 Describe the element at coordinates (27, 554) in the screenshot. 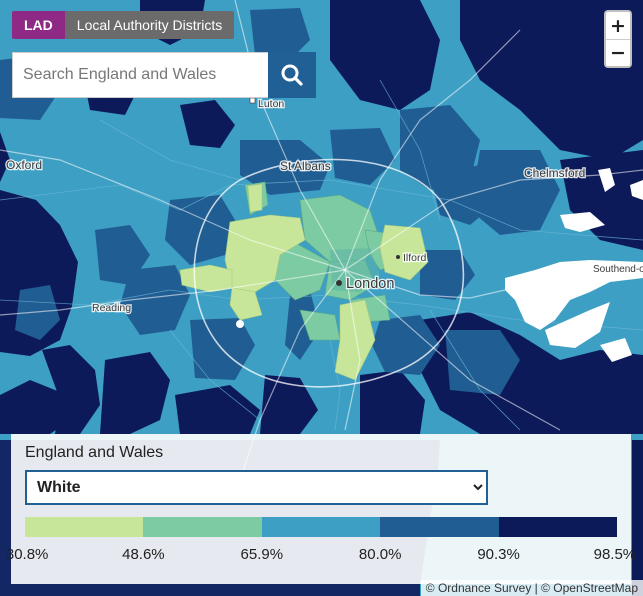

I see `legend-break-0: 30.8%` at that location.